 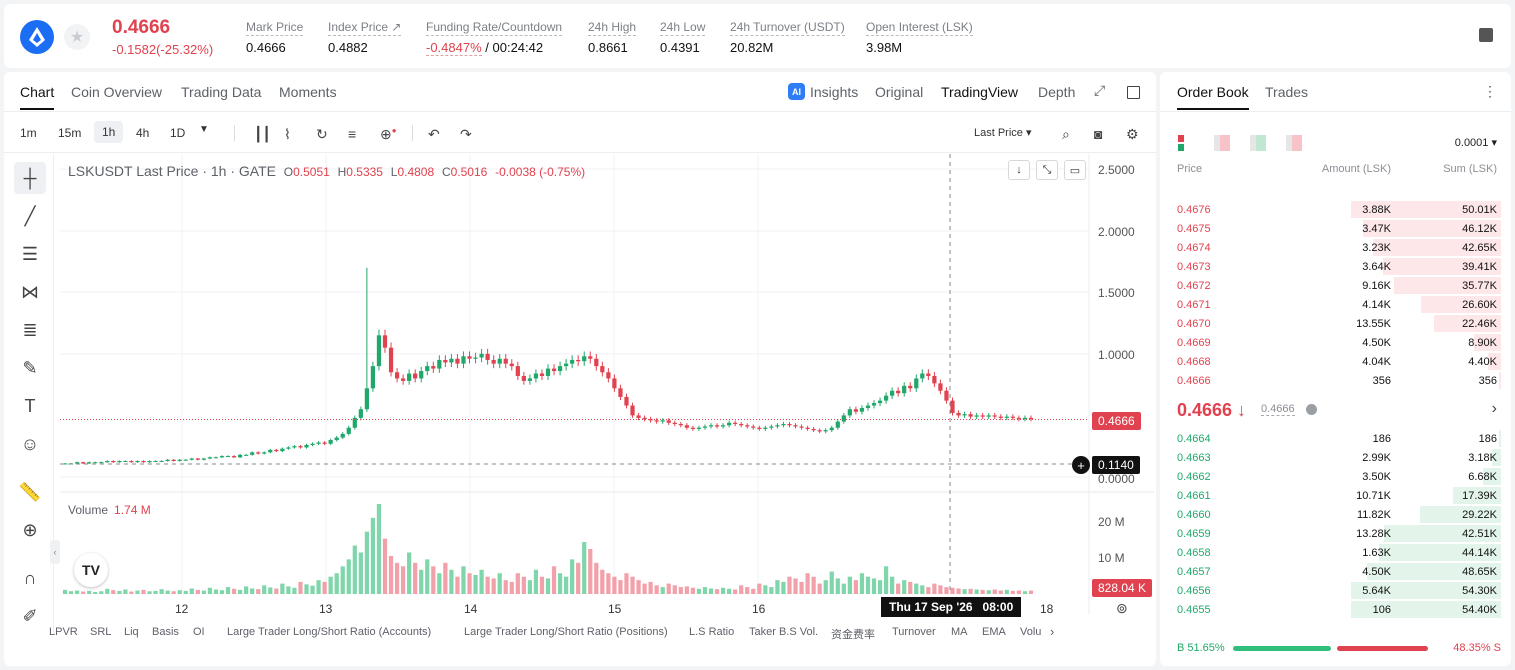 I want to click on ask-row: 0.4670 13.55K 22.46K, so click(x=1335, y=323).